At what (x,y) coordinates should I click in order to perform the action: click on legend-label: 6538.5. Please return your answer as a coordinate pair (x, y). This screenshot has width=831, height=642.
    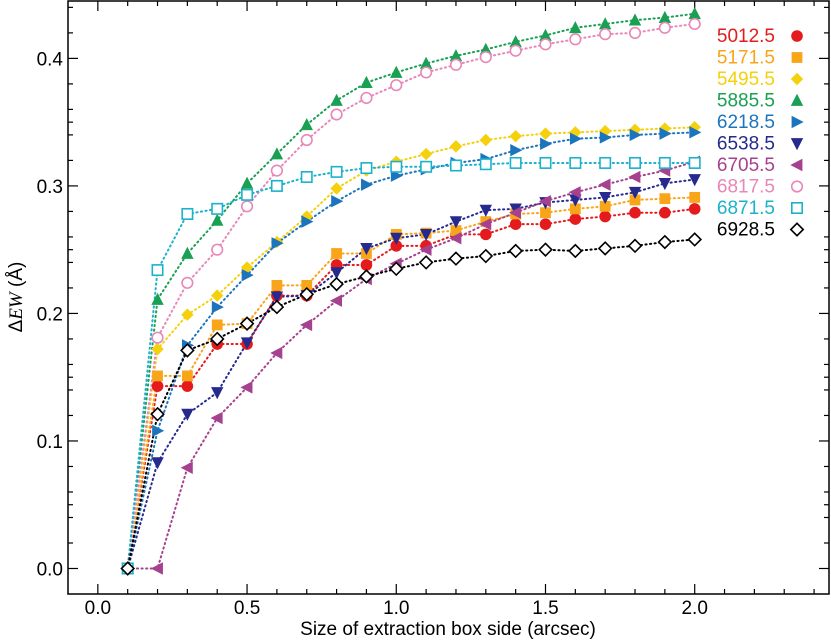
    Looking at the image, I should click on (746, 144).